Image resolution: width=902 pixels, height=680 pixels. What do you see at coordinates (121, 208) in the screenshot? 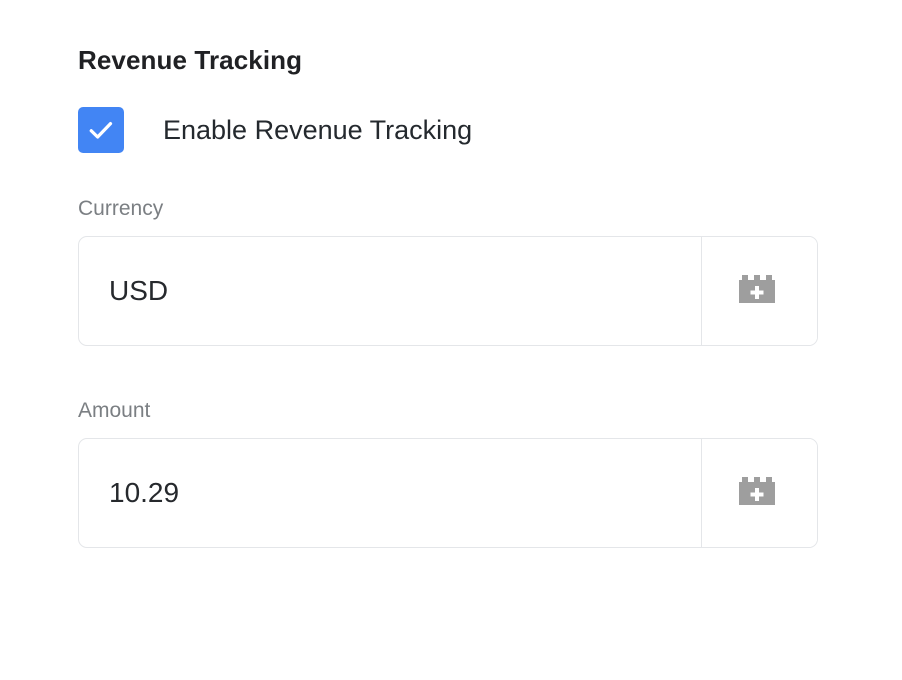
I see `currency-label: Currency` at bounding box center [121, 208].